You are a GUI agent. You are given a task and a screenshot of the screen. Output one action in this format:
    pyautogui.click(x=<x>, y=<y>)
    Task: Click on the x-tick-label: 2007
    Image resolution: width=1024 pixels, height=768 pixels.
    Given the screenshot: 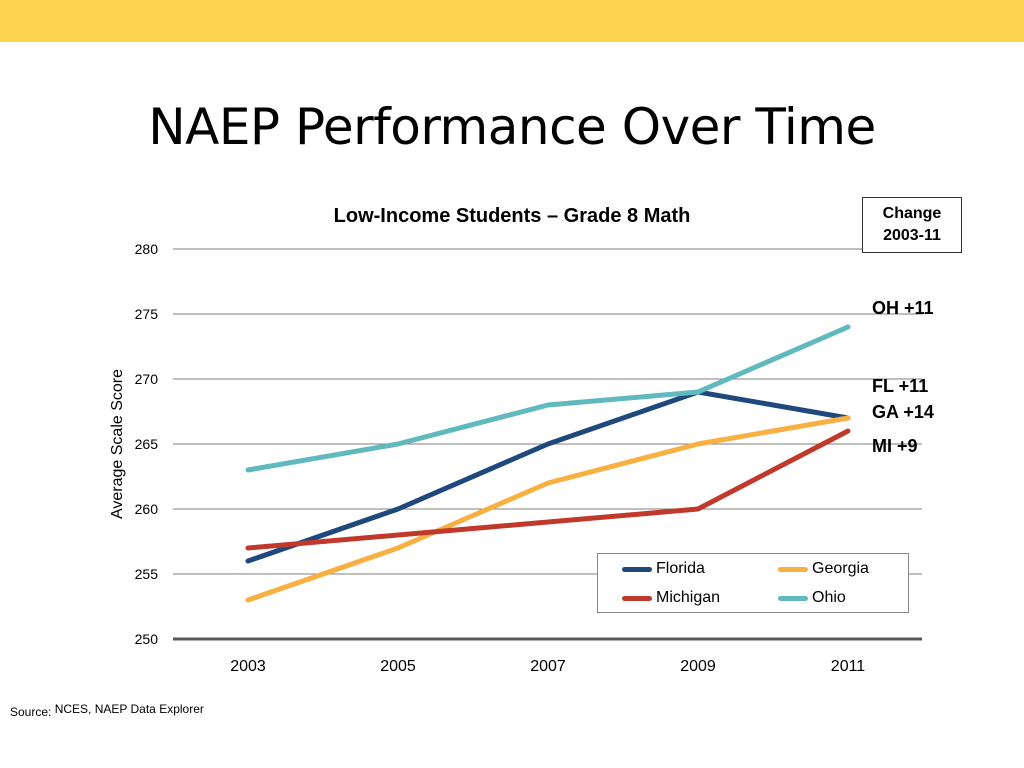 What is the action you would take?
    pyautogui.click(x=548, y=666)
    